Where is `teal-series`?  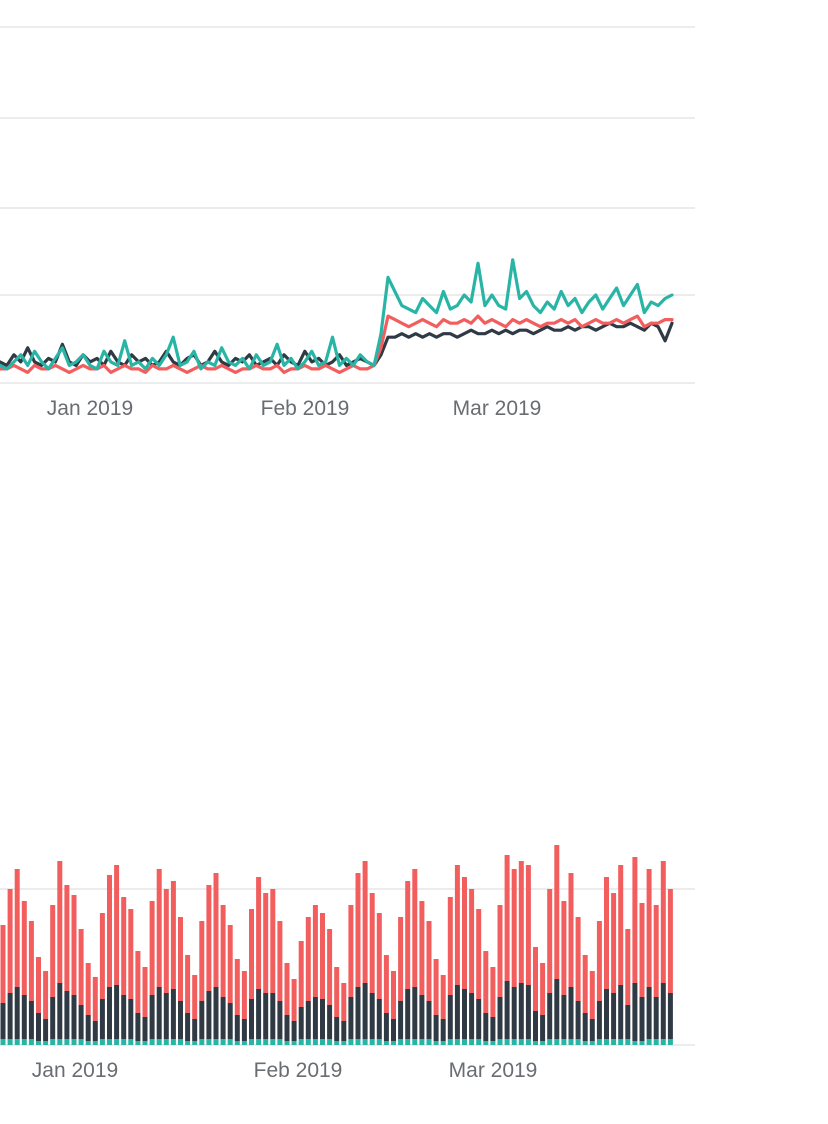 teal-series is located at coordinates (337, 314).